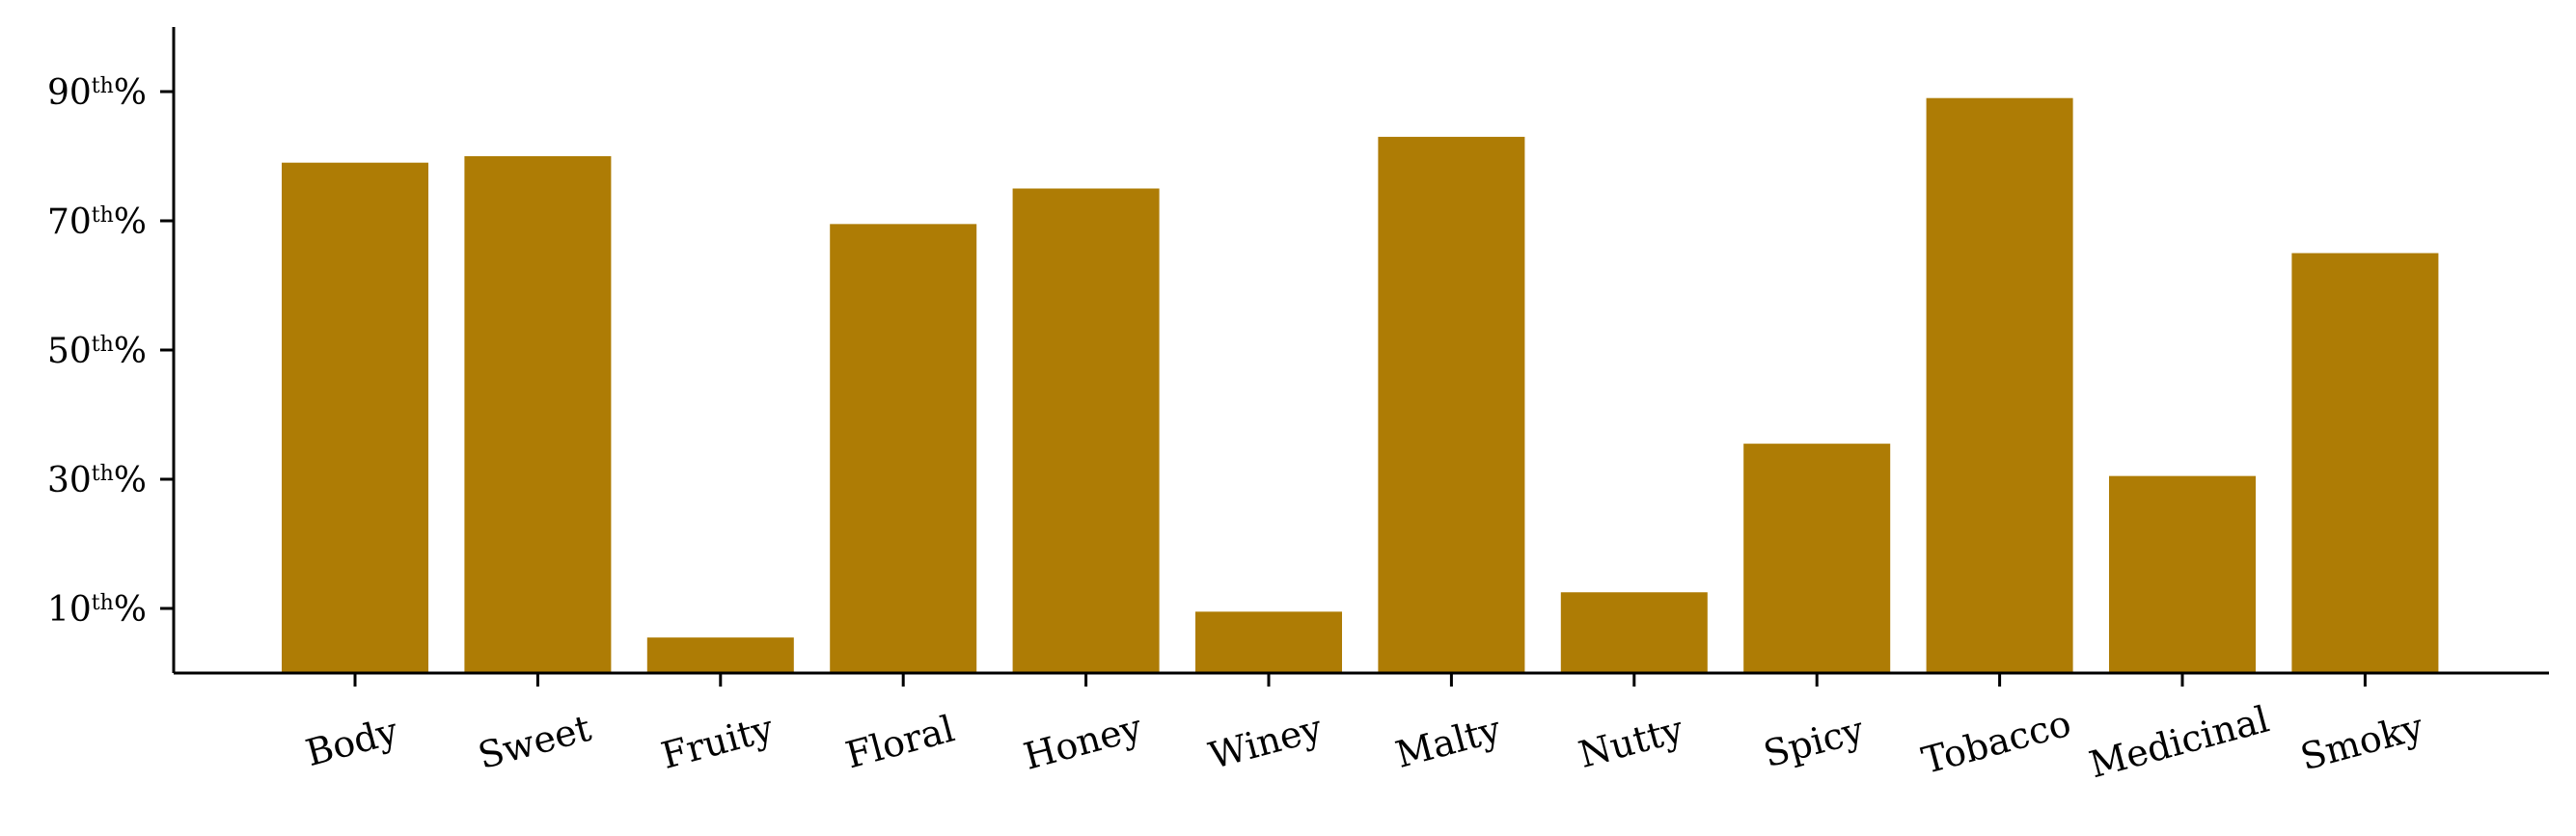  Describe the element at coordinates (1814, 741) in the screenshot. I see `x-tick-label-spicy: Spicy` at that location.